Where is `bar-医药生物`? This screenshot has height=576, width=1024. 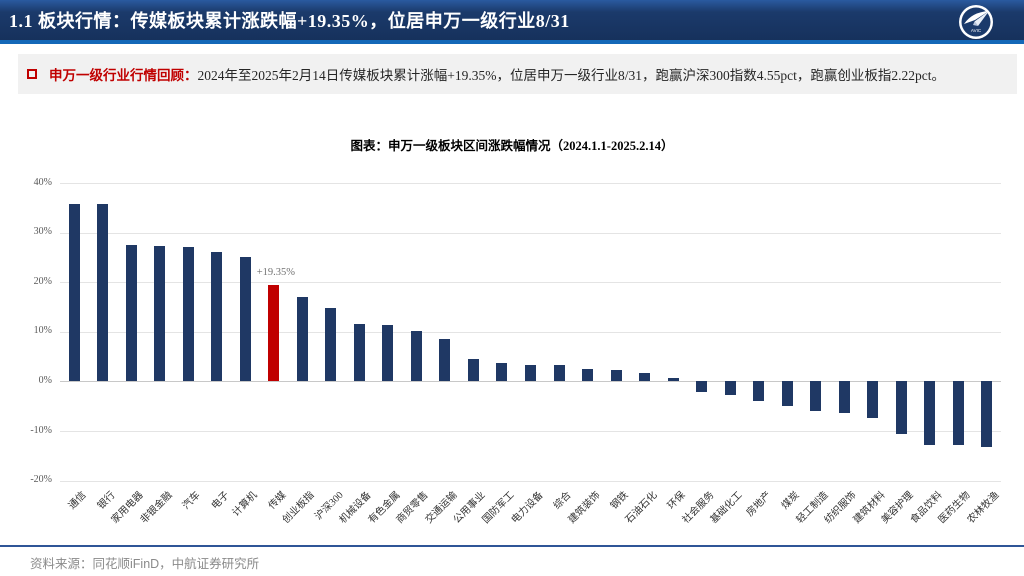
bar-医药生物 is located at coordinates (958, 413).